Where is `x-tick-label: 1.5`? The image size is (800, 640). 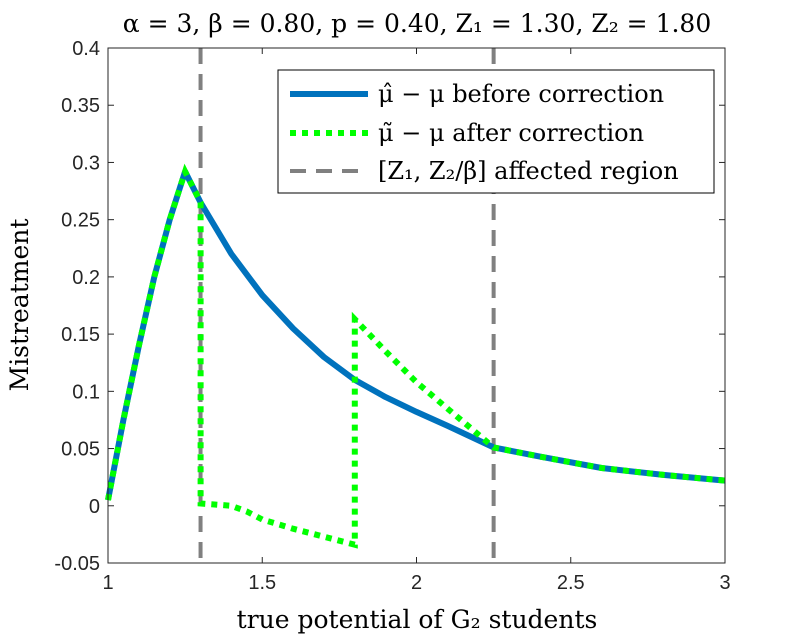
x-tick-label: 1.5 is located at coordinates (262, 583).